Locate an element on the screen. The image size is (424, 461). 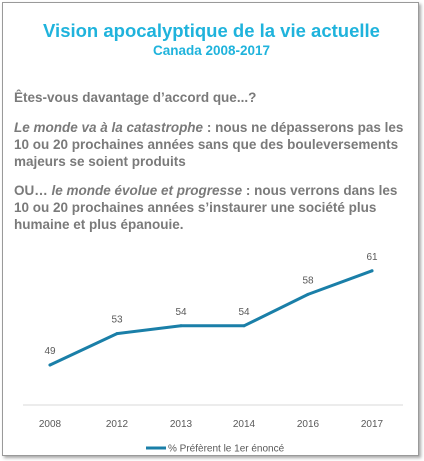
x-tick-label: 2008 is located at coordinates (50, 424).